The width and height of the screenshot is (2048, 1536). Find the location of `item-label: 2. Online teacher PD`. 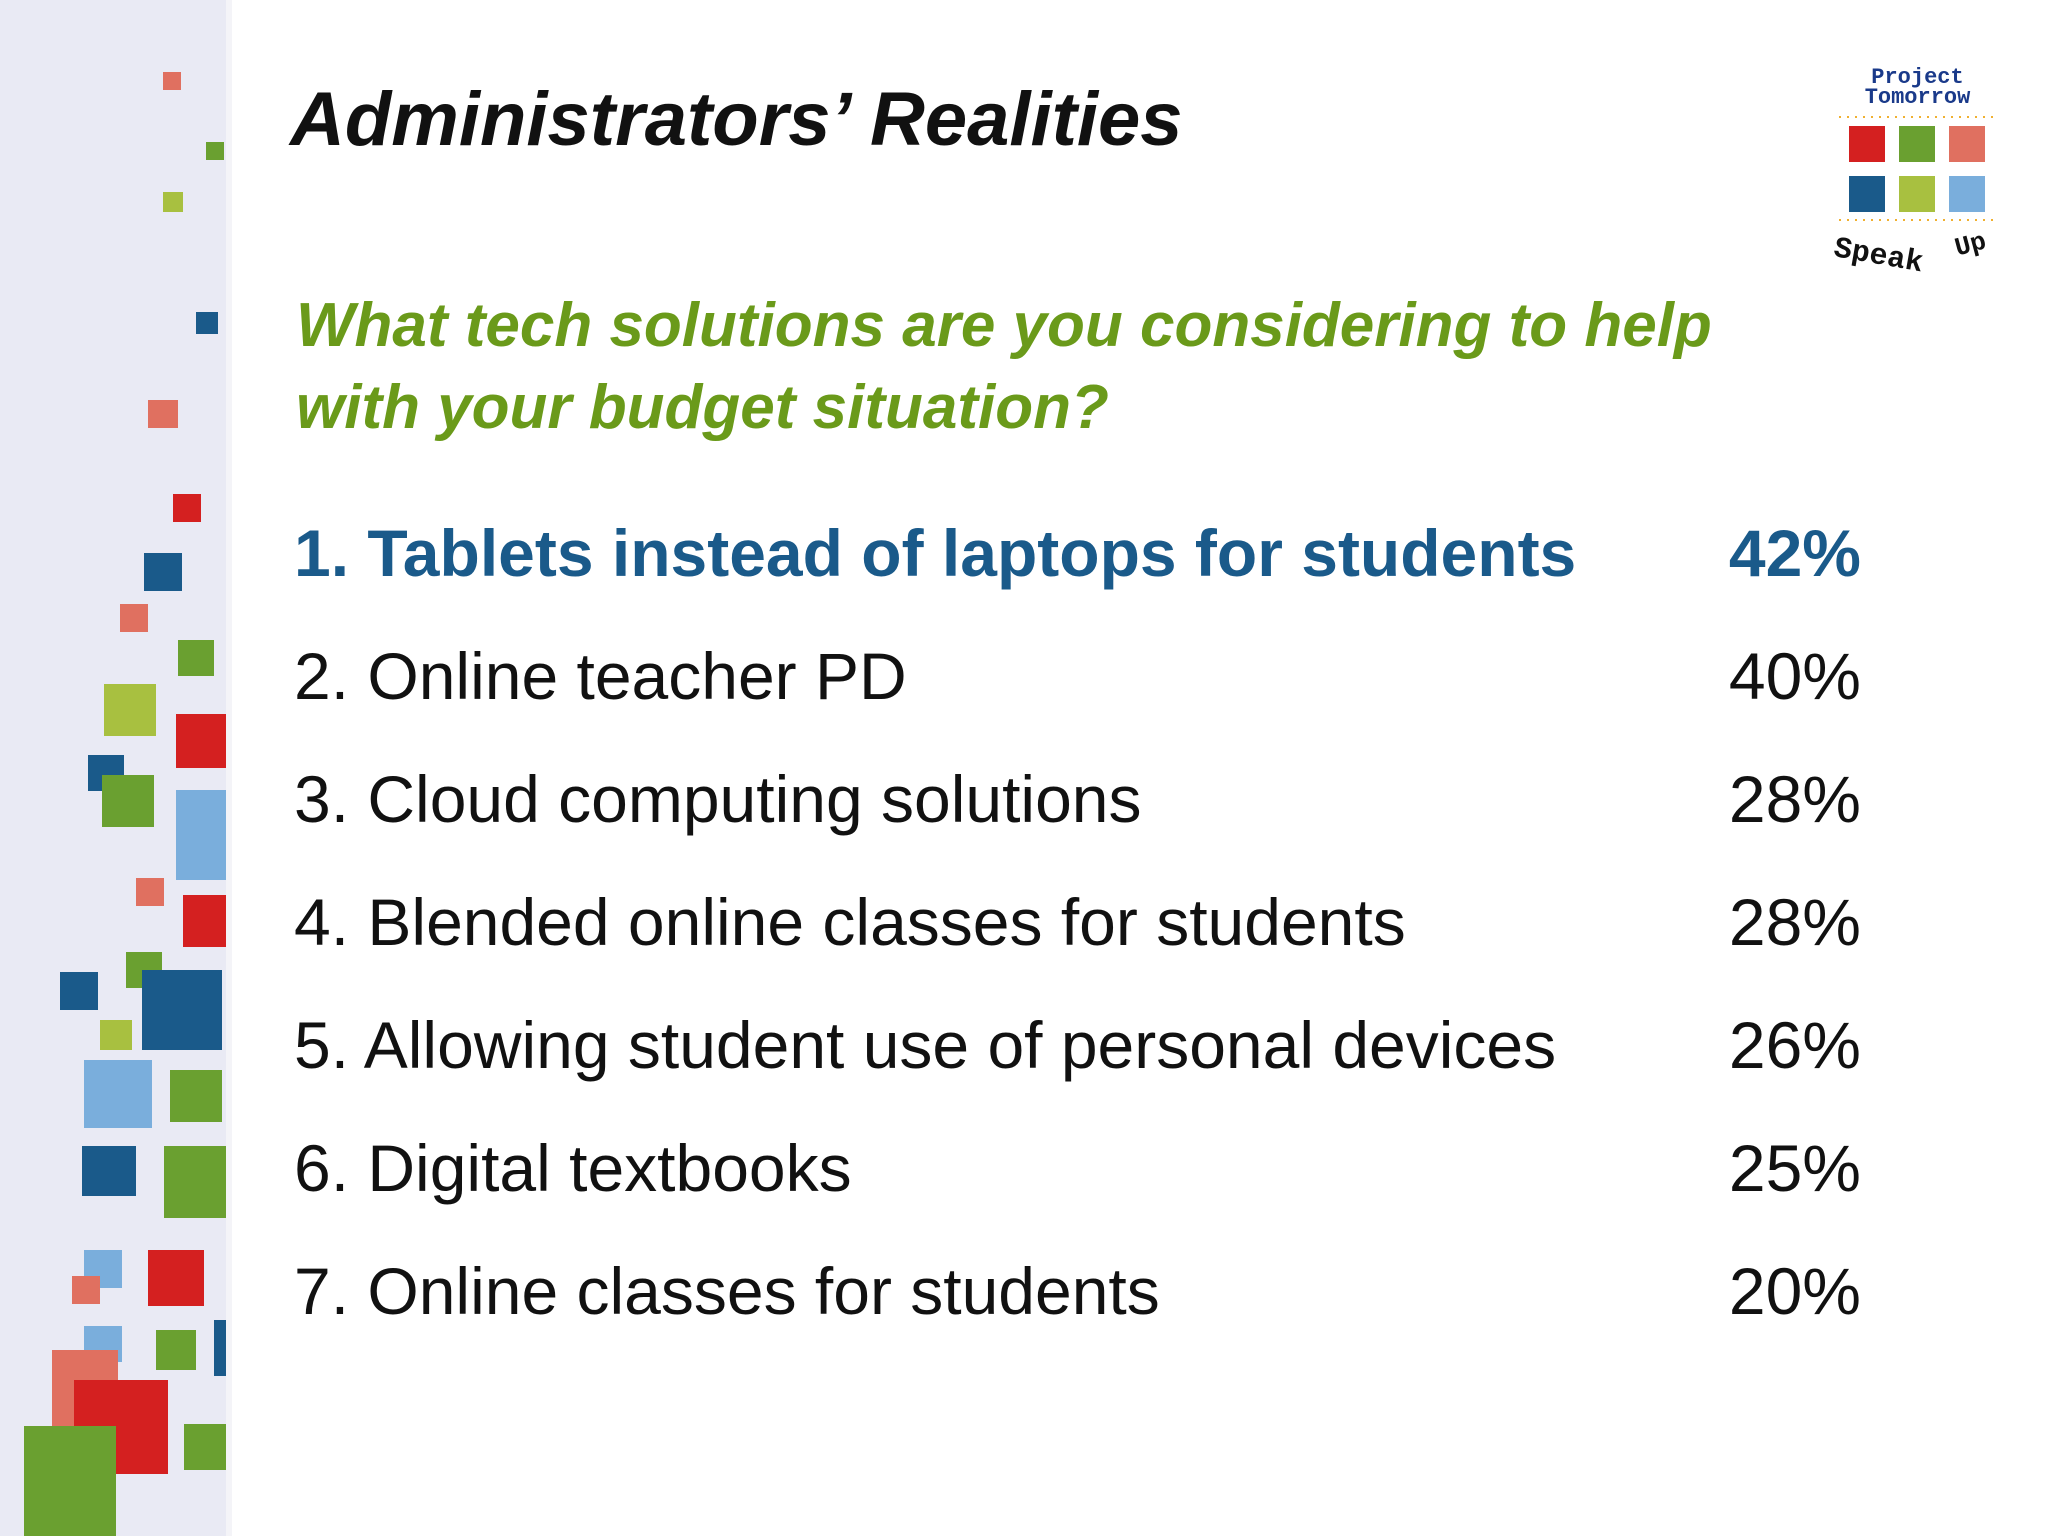

item-label: 2. Online teacher PD is located at coordinates (600, 676).